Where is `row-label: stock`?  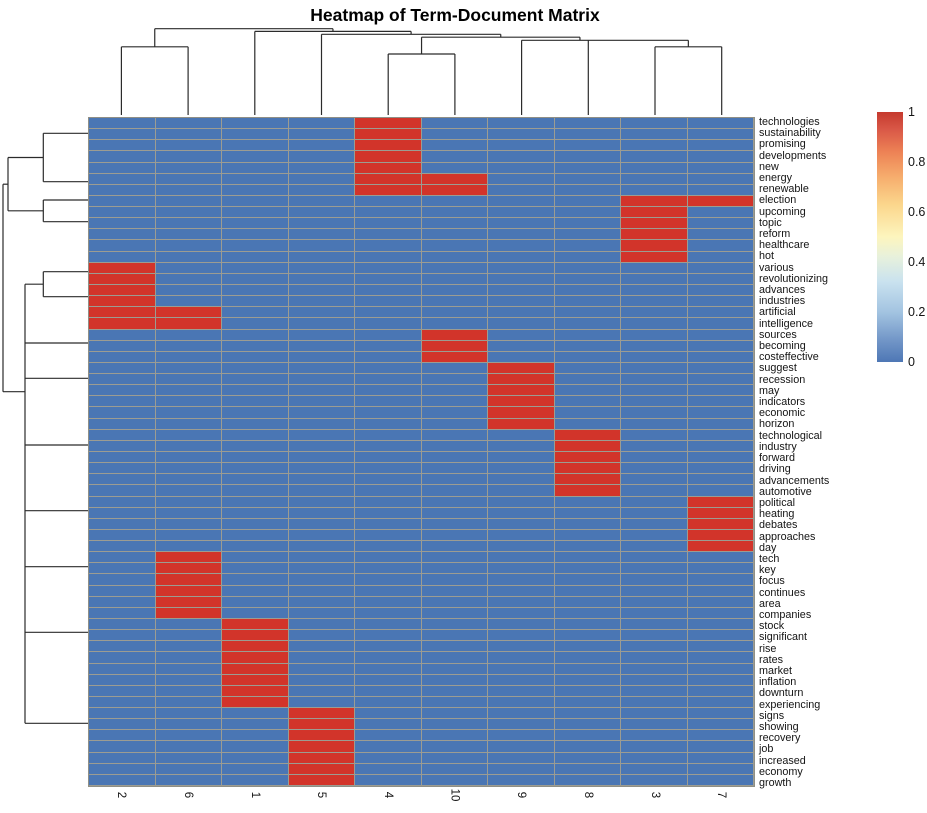
row-label: stock is located at coordinates (772, 626).